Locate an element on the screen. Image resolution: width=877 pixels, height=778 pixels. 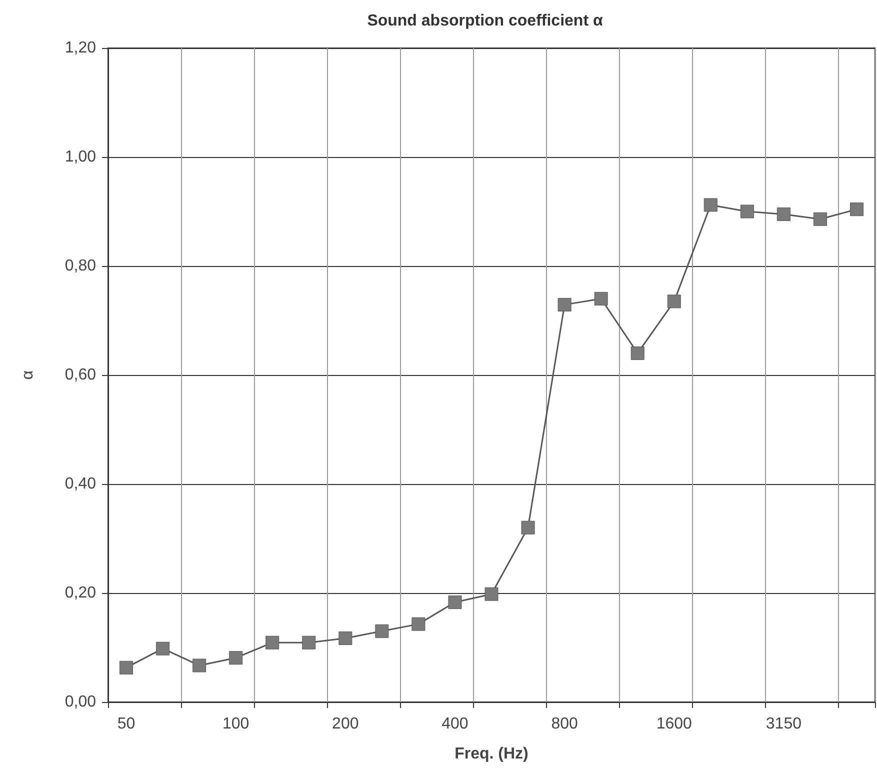
x-tick-label: 3150 is located at coordinates (784, 724).